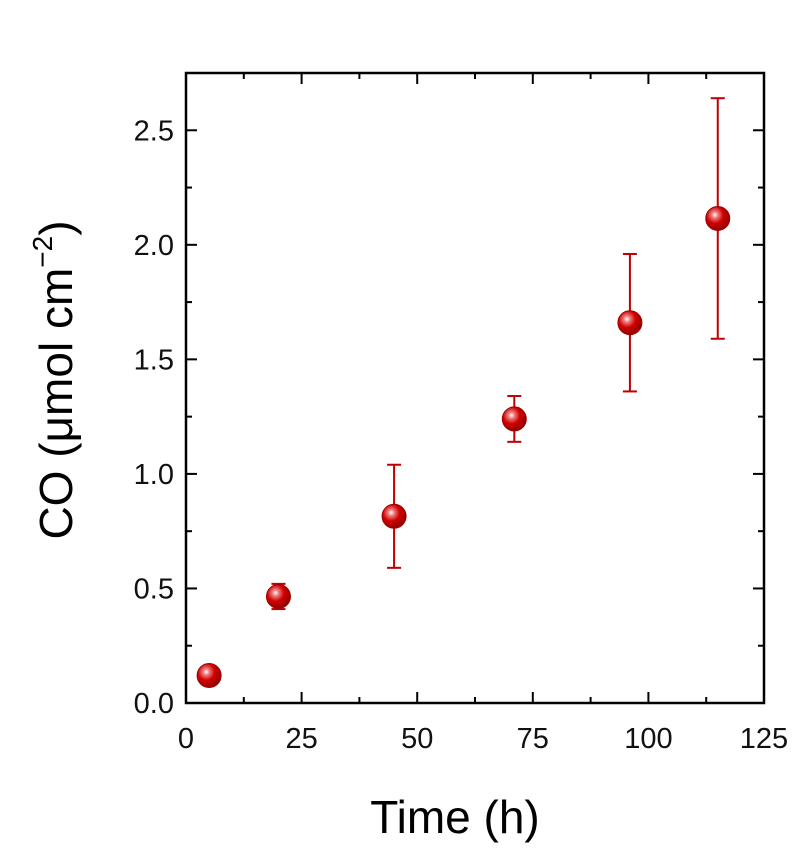  I want to click on y-axis-title: CO (μmol cm−2), so click(54, 379).